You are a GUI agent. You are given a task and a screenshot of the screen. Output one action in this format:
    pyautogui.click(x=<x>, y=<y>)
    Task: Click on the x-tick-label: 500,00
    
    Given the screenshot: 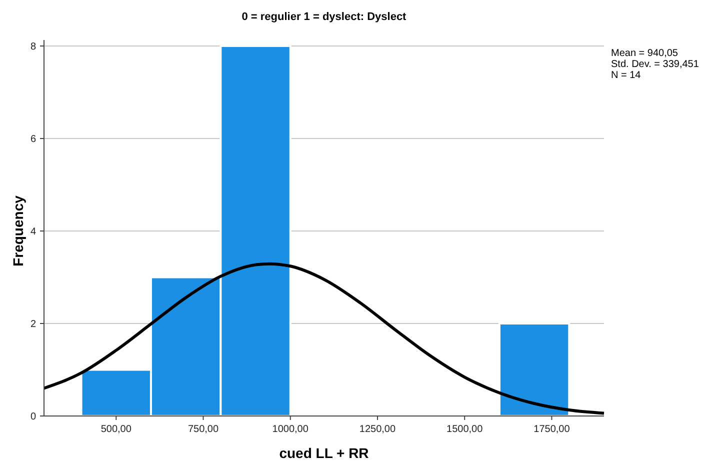 What is the action you would take?
    pyautogui.click(x=116, y=429)
    